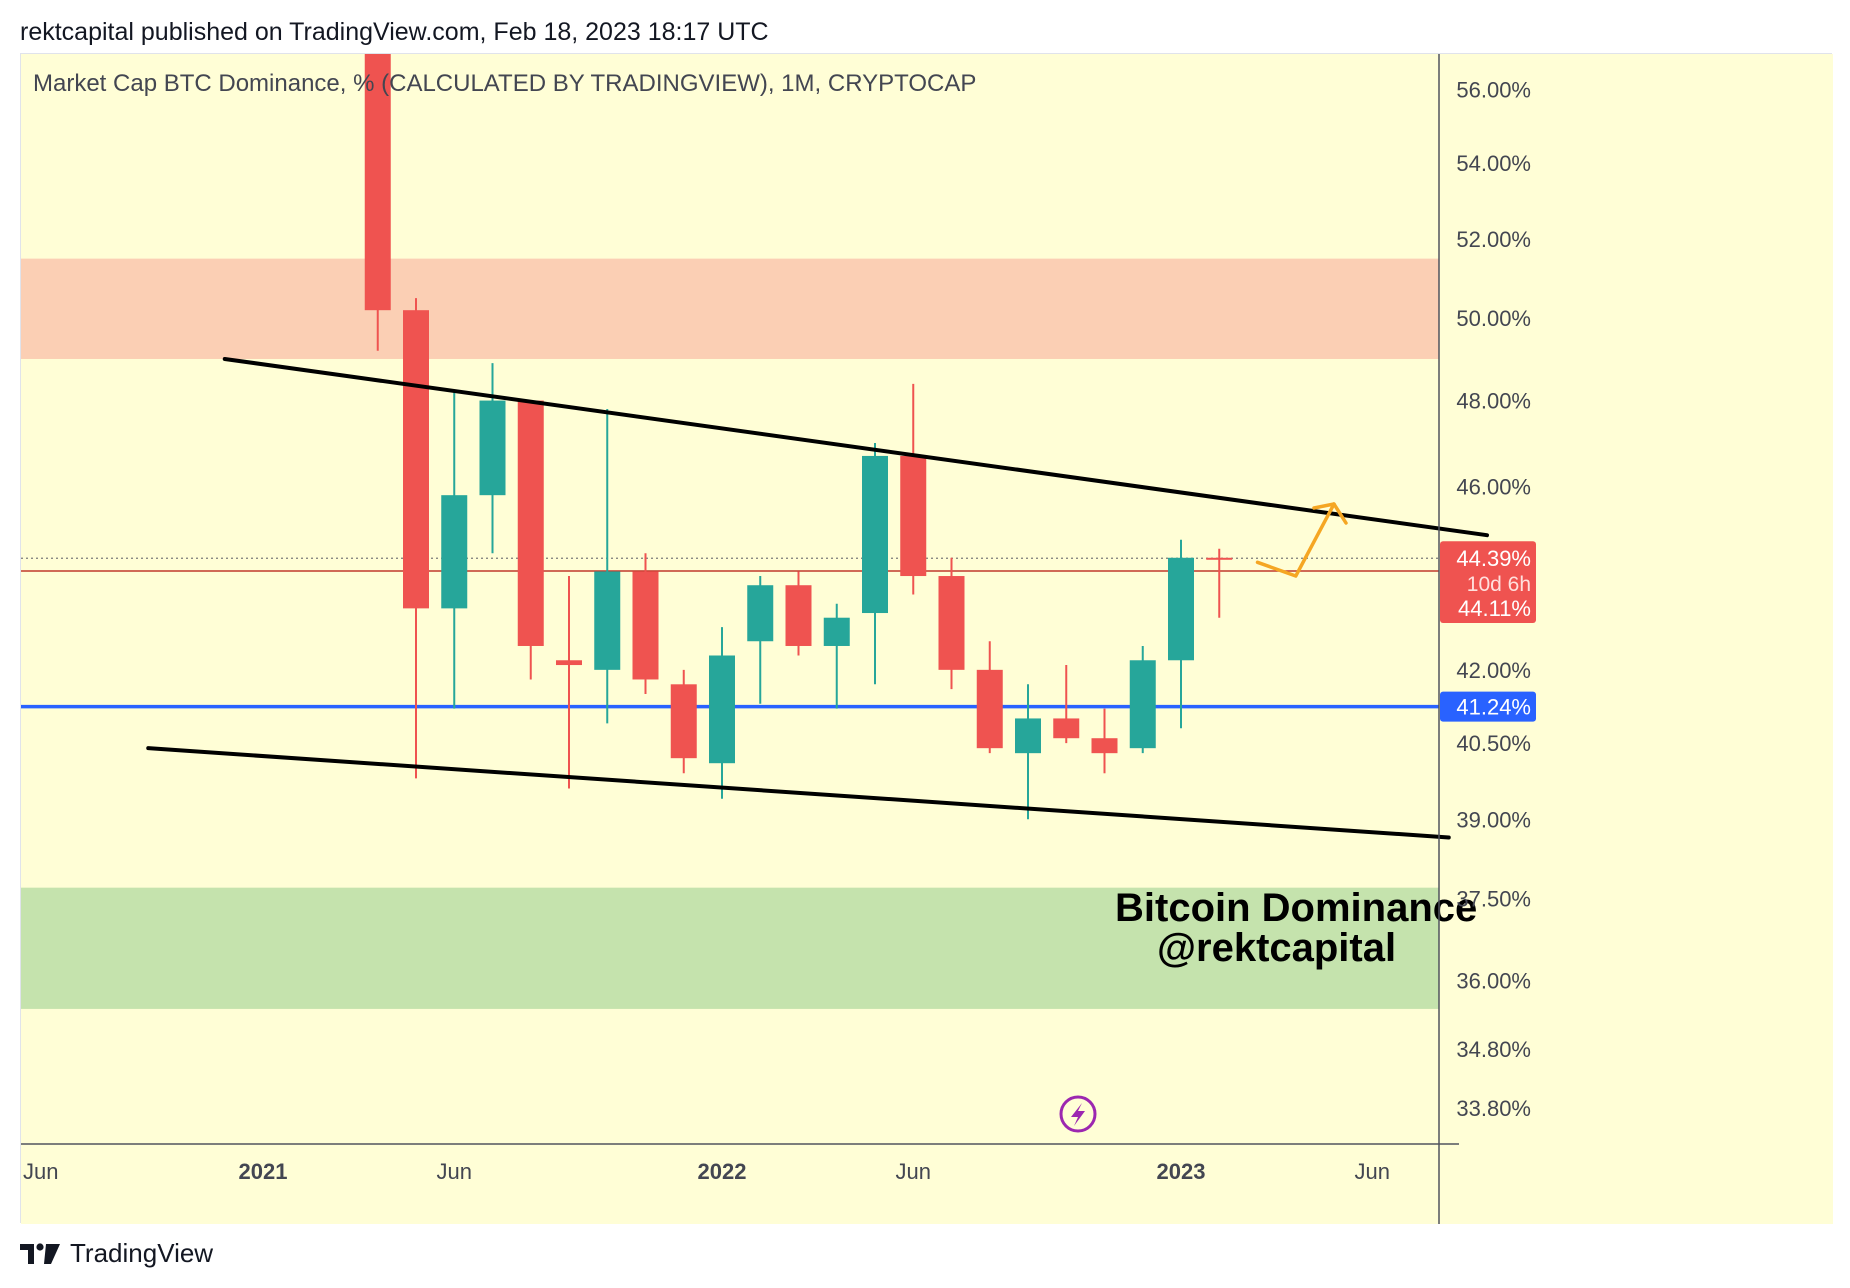  What do you see at coordinates (1493, 898) in the screenshot?
I see `y-tick-label: 37.50%` at bounding box center [1493, 898].